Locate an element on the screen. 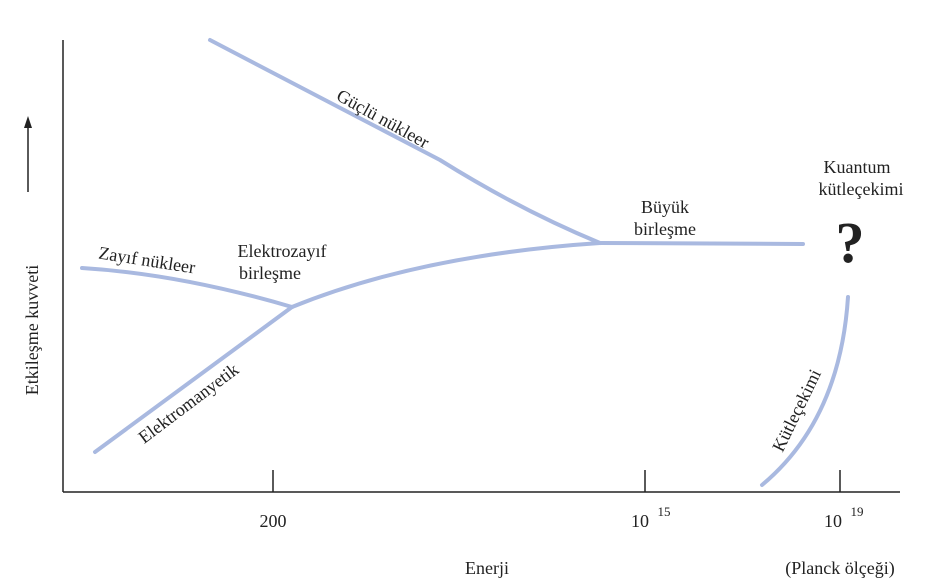 This screenshot has width=943, height=584. question-mark: ? is located at coordinates (850, 242).